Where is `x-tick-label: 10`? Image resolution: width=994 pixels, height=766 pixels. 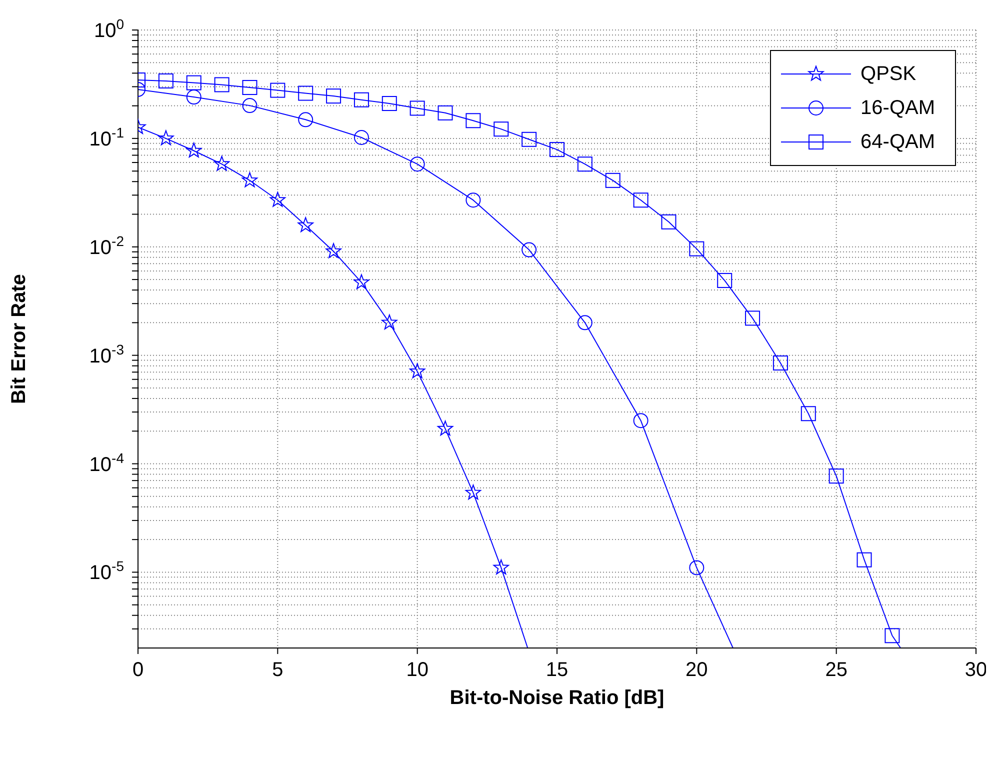
x-tick-label: 10 is located at coordinates (417, 670).